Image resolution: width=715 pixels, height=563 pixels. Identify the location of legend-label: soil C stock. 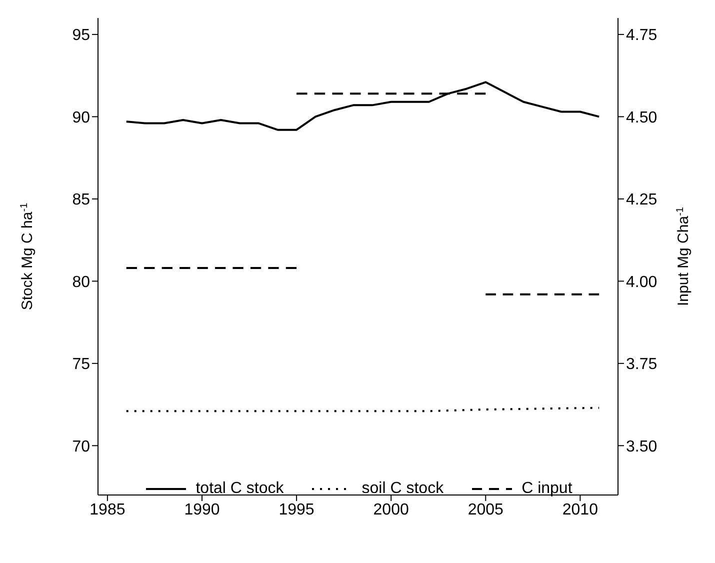
(403, 489).